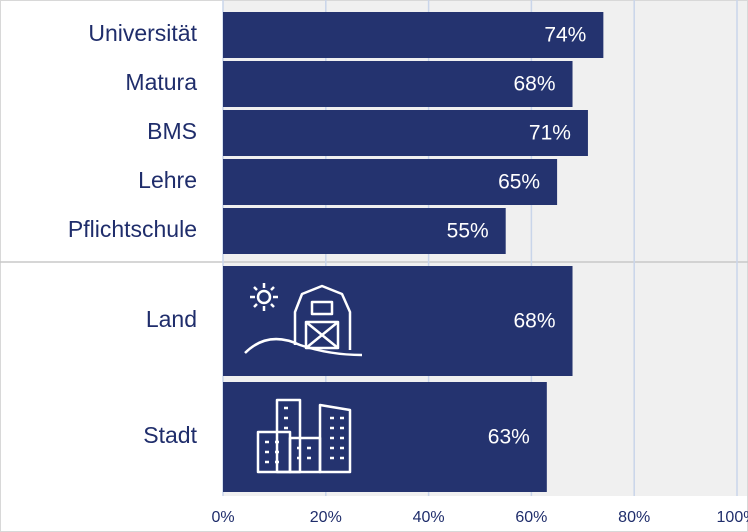 Image resolution: width=748 pixels, height=532 pixels. Describe the element at coordinates (161, 82) in the screenshot. I see `category-label: Matura` at that location.